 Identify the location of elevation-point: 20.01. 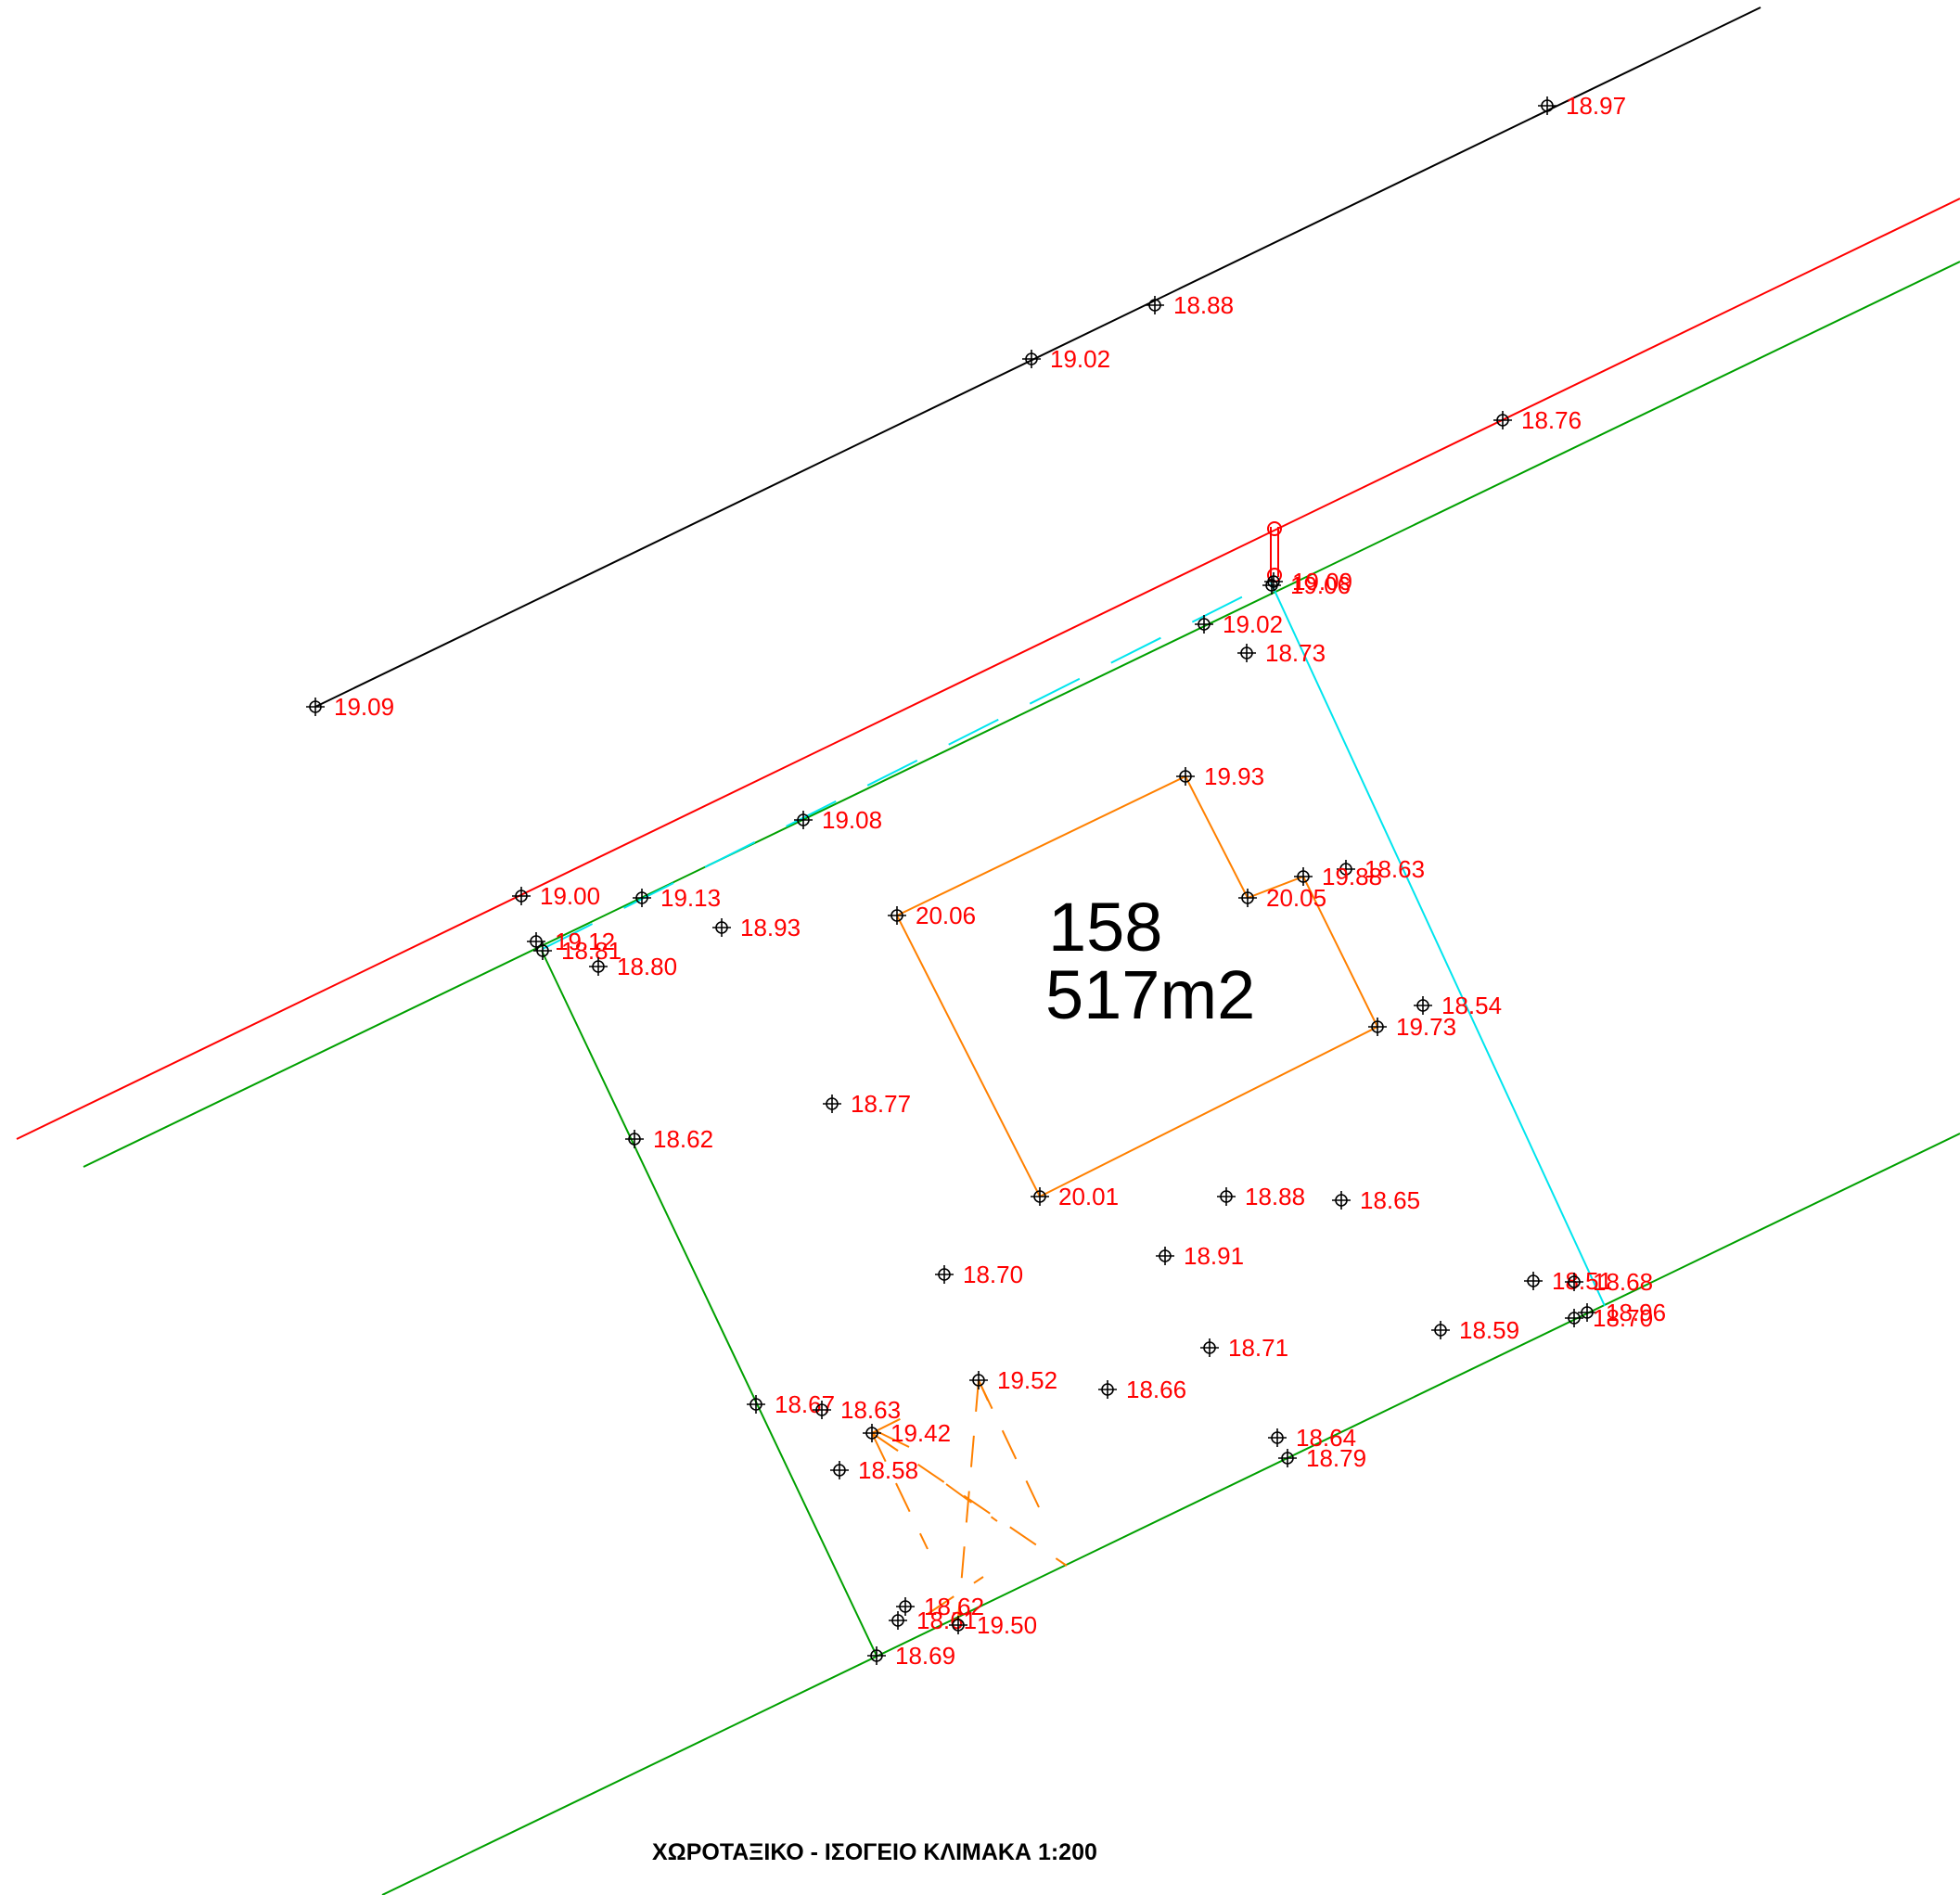
(1075, 1196).